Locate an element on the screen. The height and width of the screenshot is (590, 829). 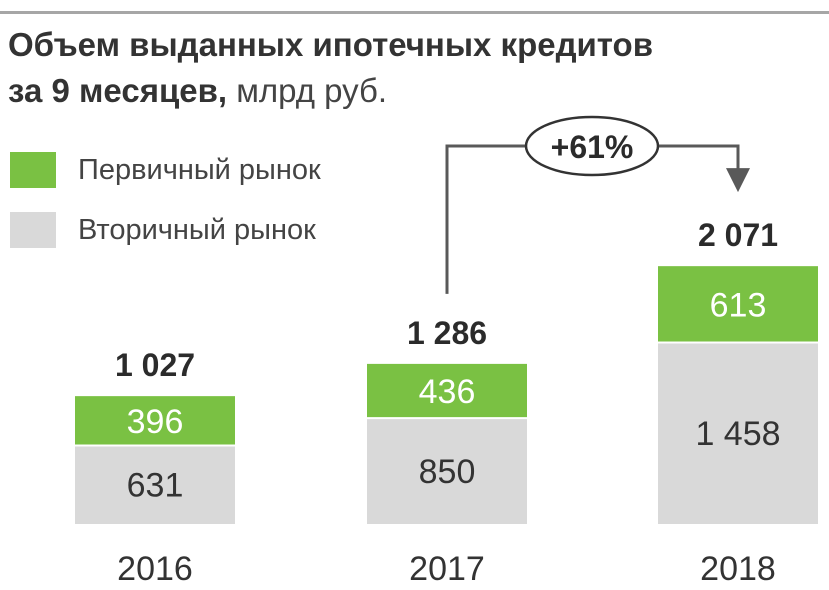
bar-secondary-2016 is located at coordinates (155, 484).